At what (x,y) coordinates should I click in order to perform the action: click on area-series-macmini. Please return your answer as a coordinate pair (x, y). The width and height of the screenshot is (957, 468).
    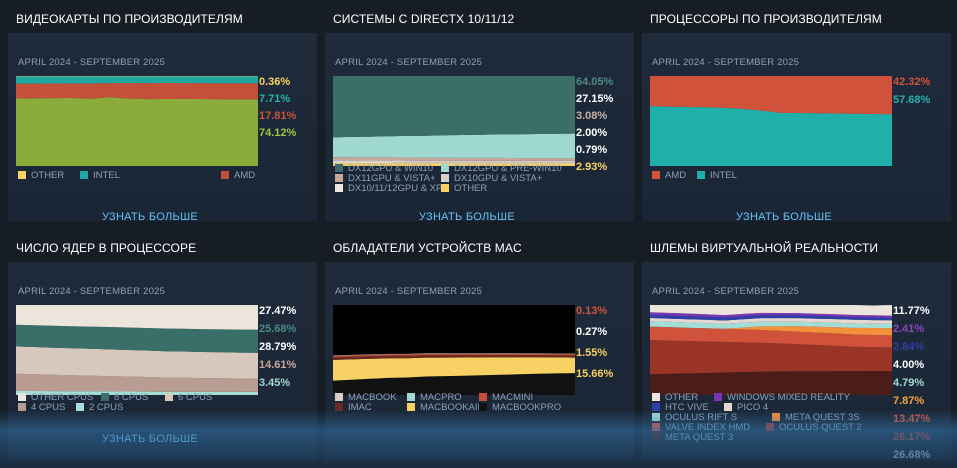
    Looking at the image, I should click on (454, 355).